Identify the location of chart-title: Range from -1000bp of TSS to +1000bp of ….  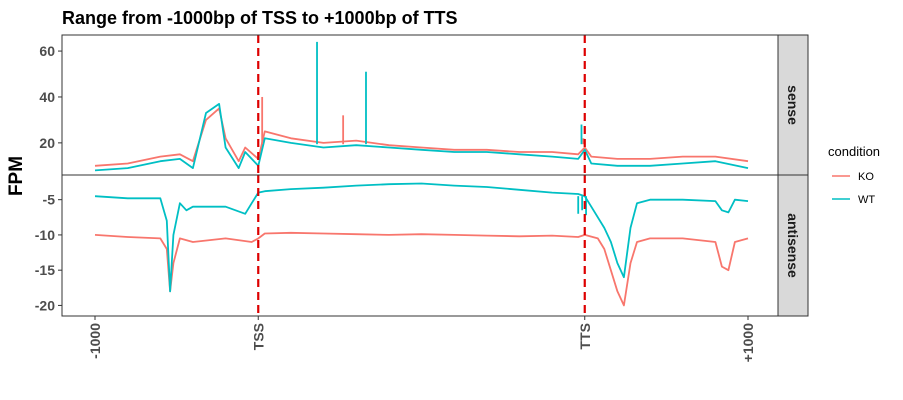
(260, 18).